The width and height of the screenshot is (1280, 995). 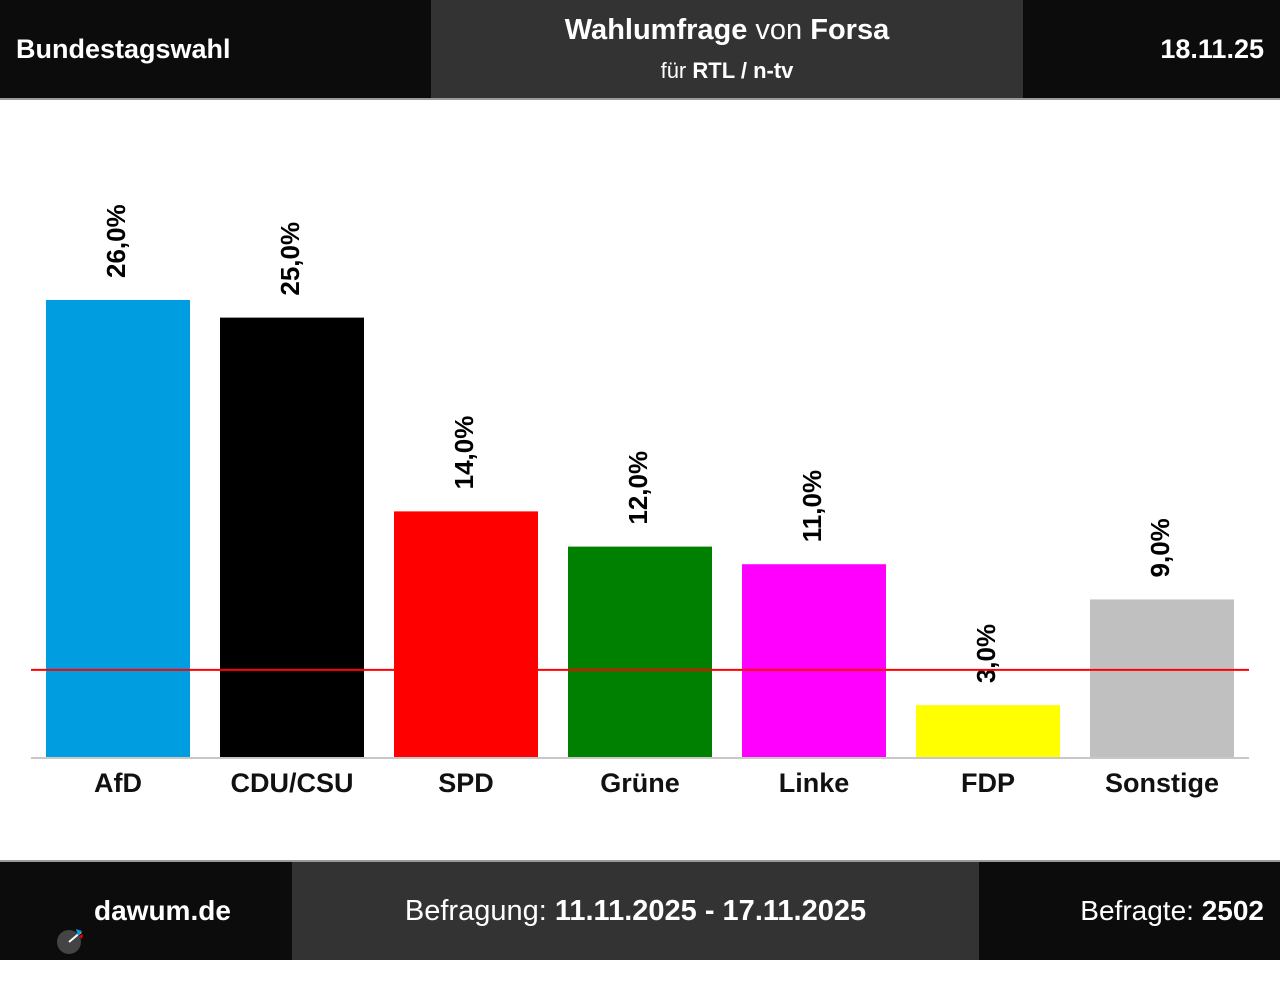 What do you see at coordinates (779, 30) in the screenshot?
I see `poll-title-connector: von` at bounding box center [779, 30].